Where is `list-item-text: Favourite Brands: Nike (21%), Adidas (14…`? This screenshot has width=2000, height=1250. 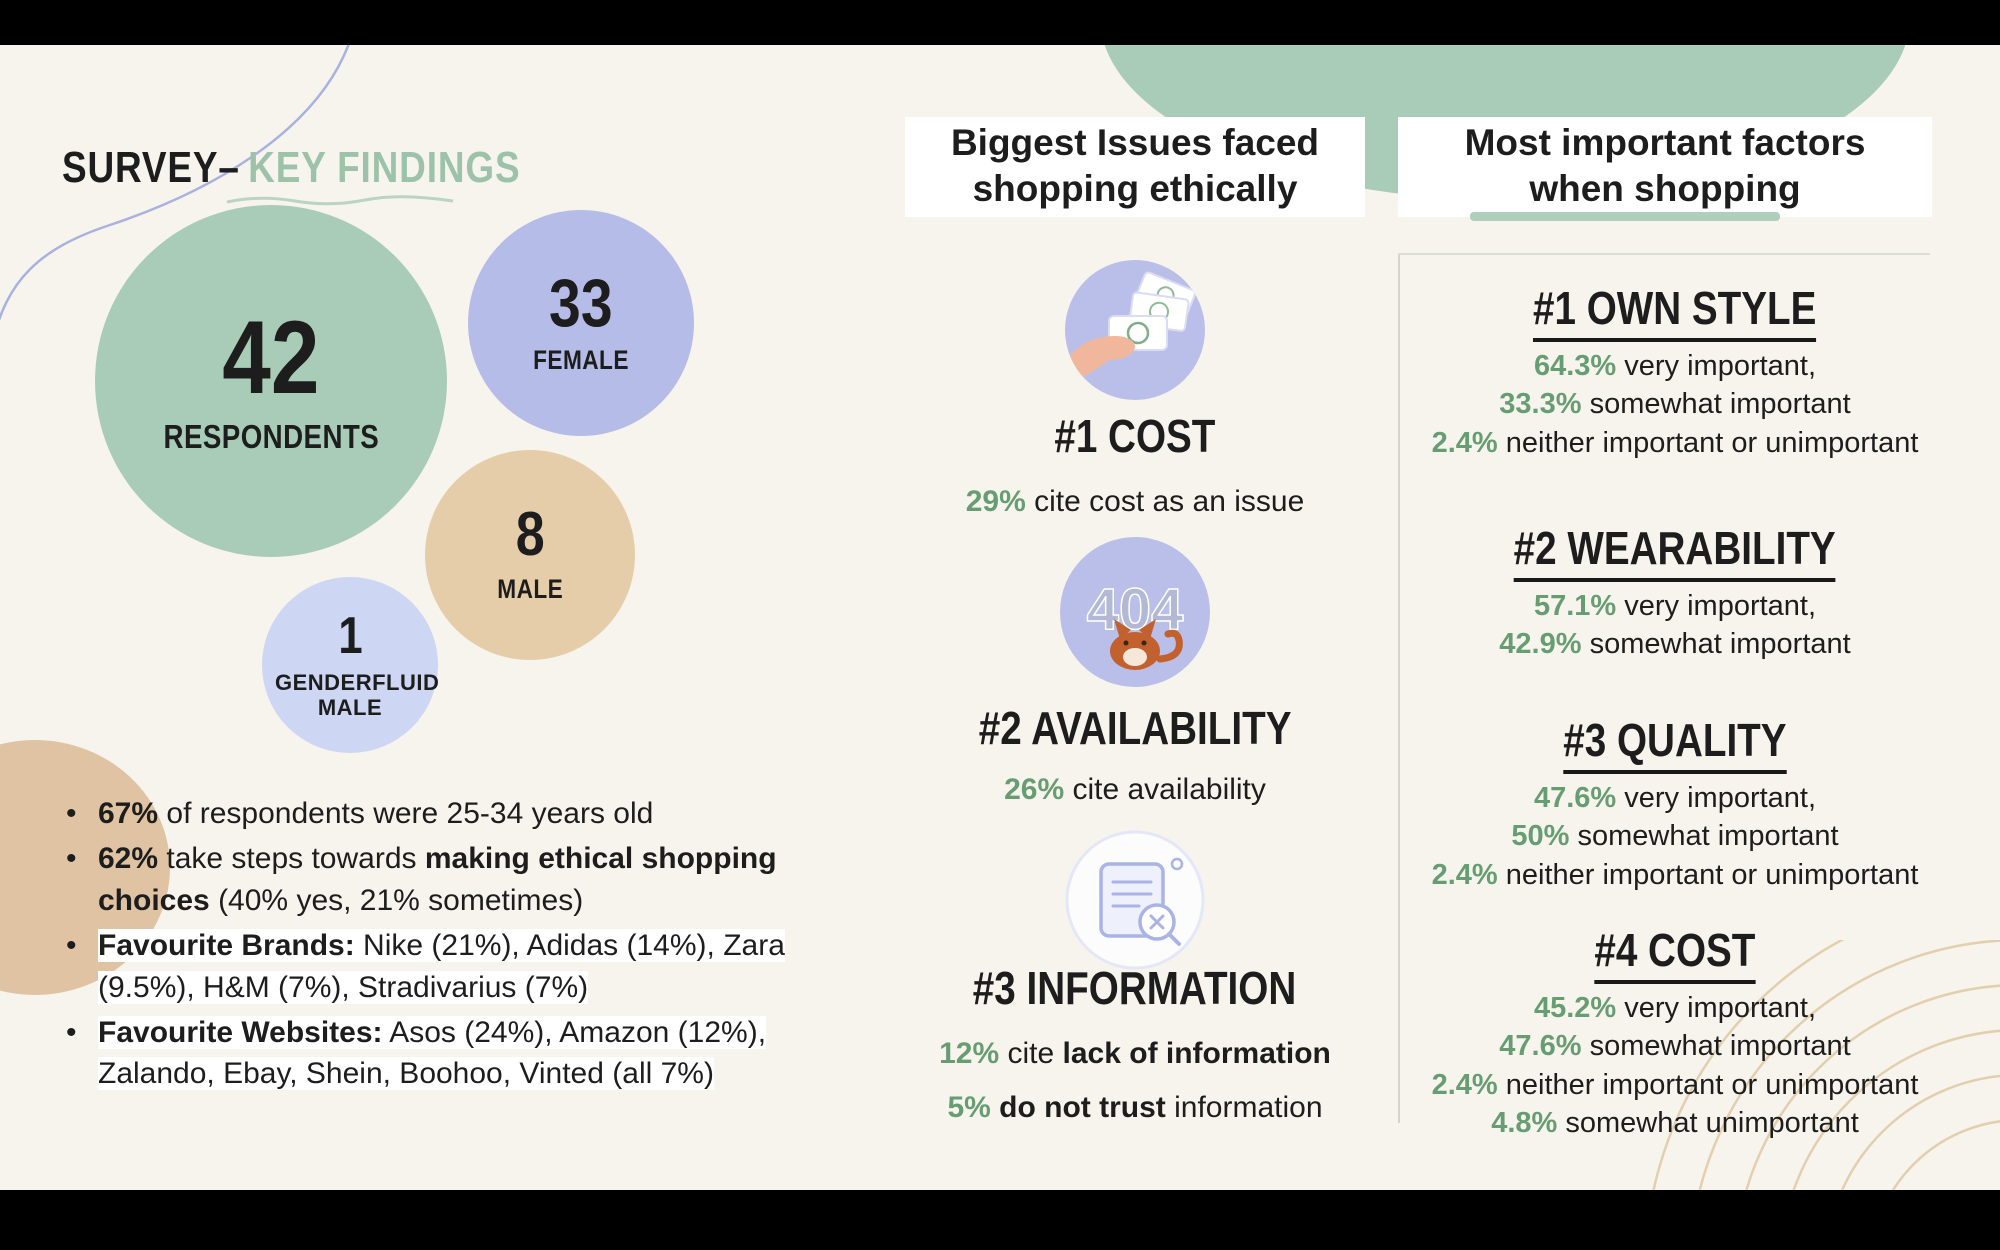
list-item-text: Favourite Brands: Nike (21%), Adidas (14… is located at coordinates (443, 966).